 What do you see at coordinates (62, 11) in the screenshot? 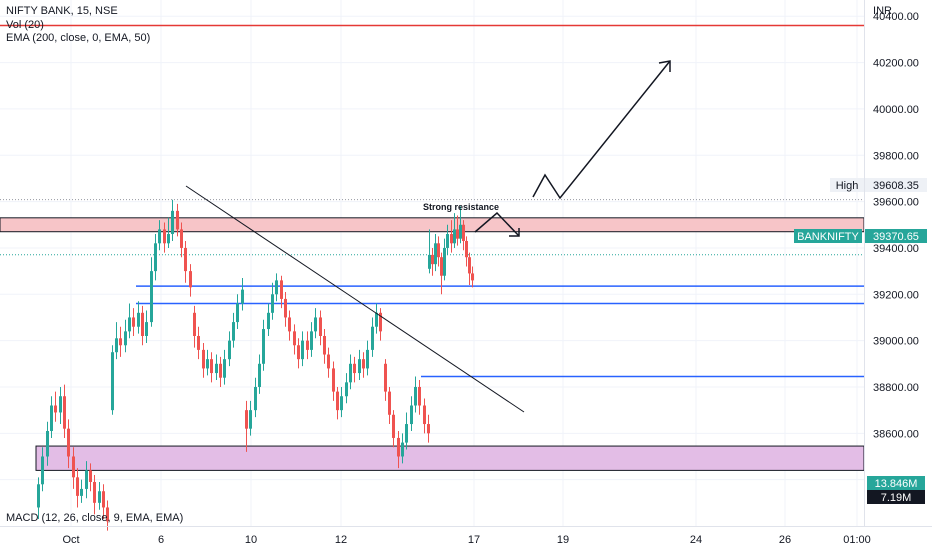
I see `symbol-legend: NIFTY BANK, 15, NSE` at bounding box center [62, 11].